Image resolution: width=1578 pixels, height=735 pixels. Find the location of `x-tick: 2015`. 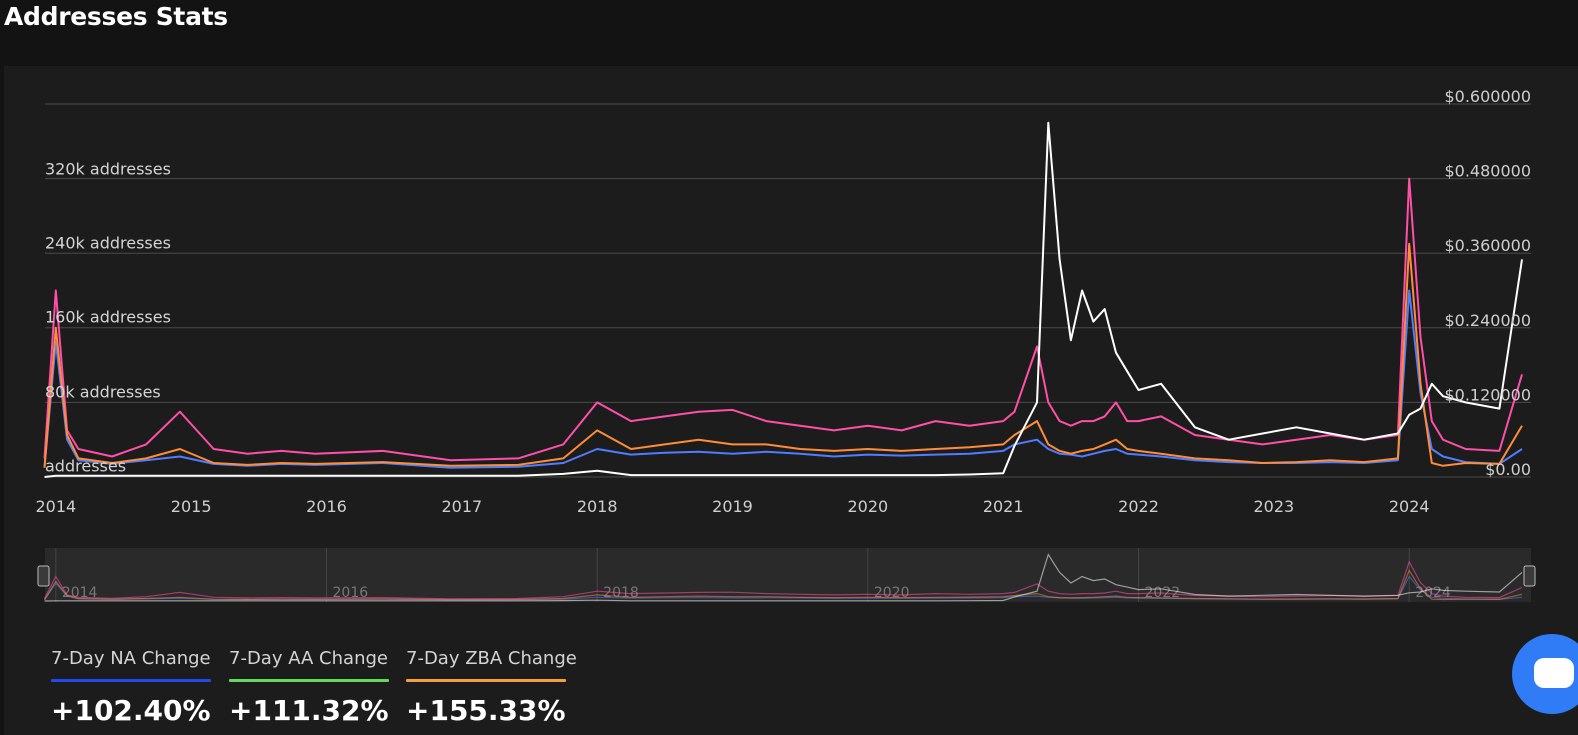

x-tick: 2015 is located at coordinates (191, 506).